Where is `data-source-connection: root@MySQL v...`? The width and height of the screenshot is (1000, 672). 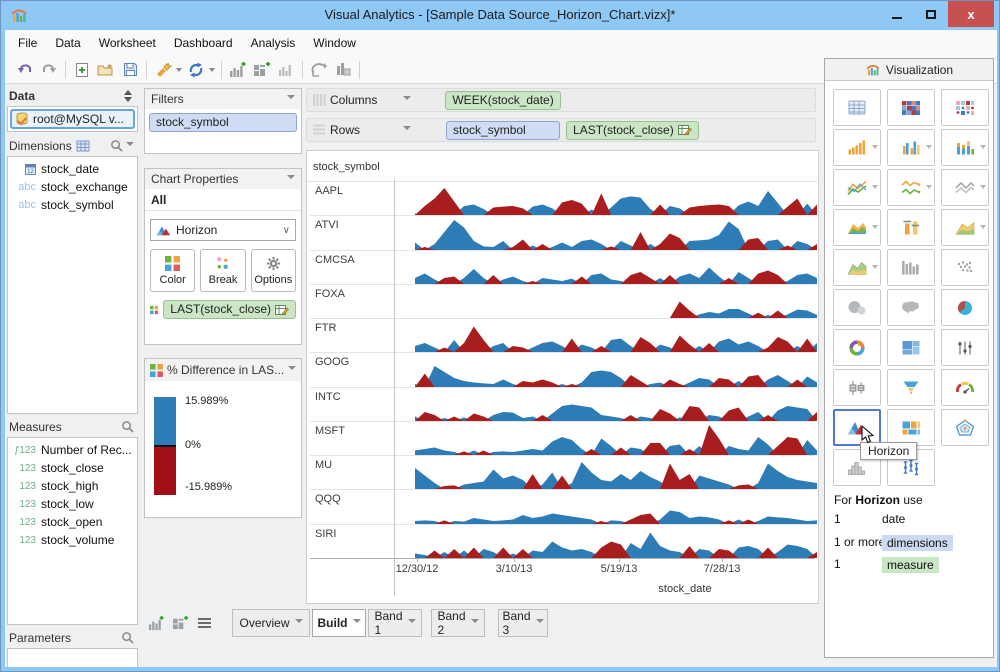 data-source-connection: root@MySQL v... is located at coordinates (72, 119).